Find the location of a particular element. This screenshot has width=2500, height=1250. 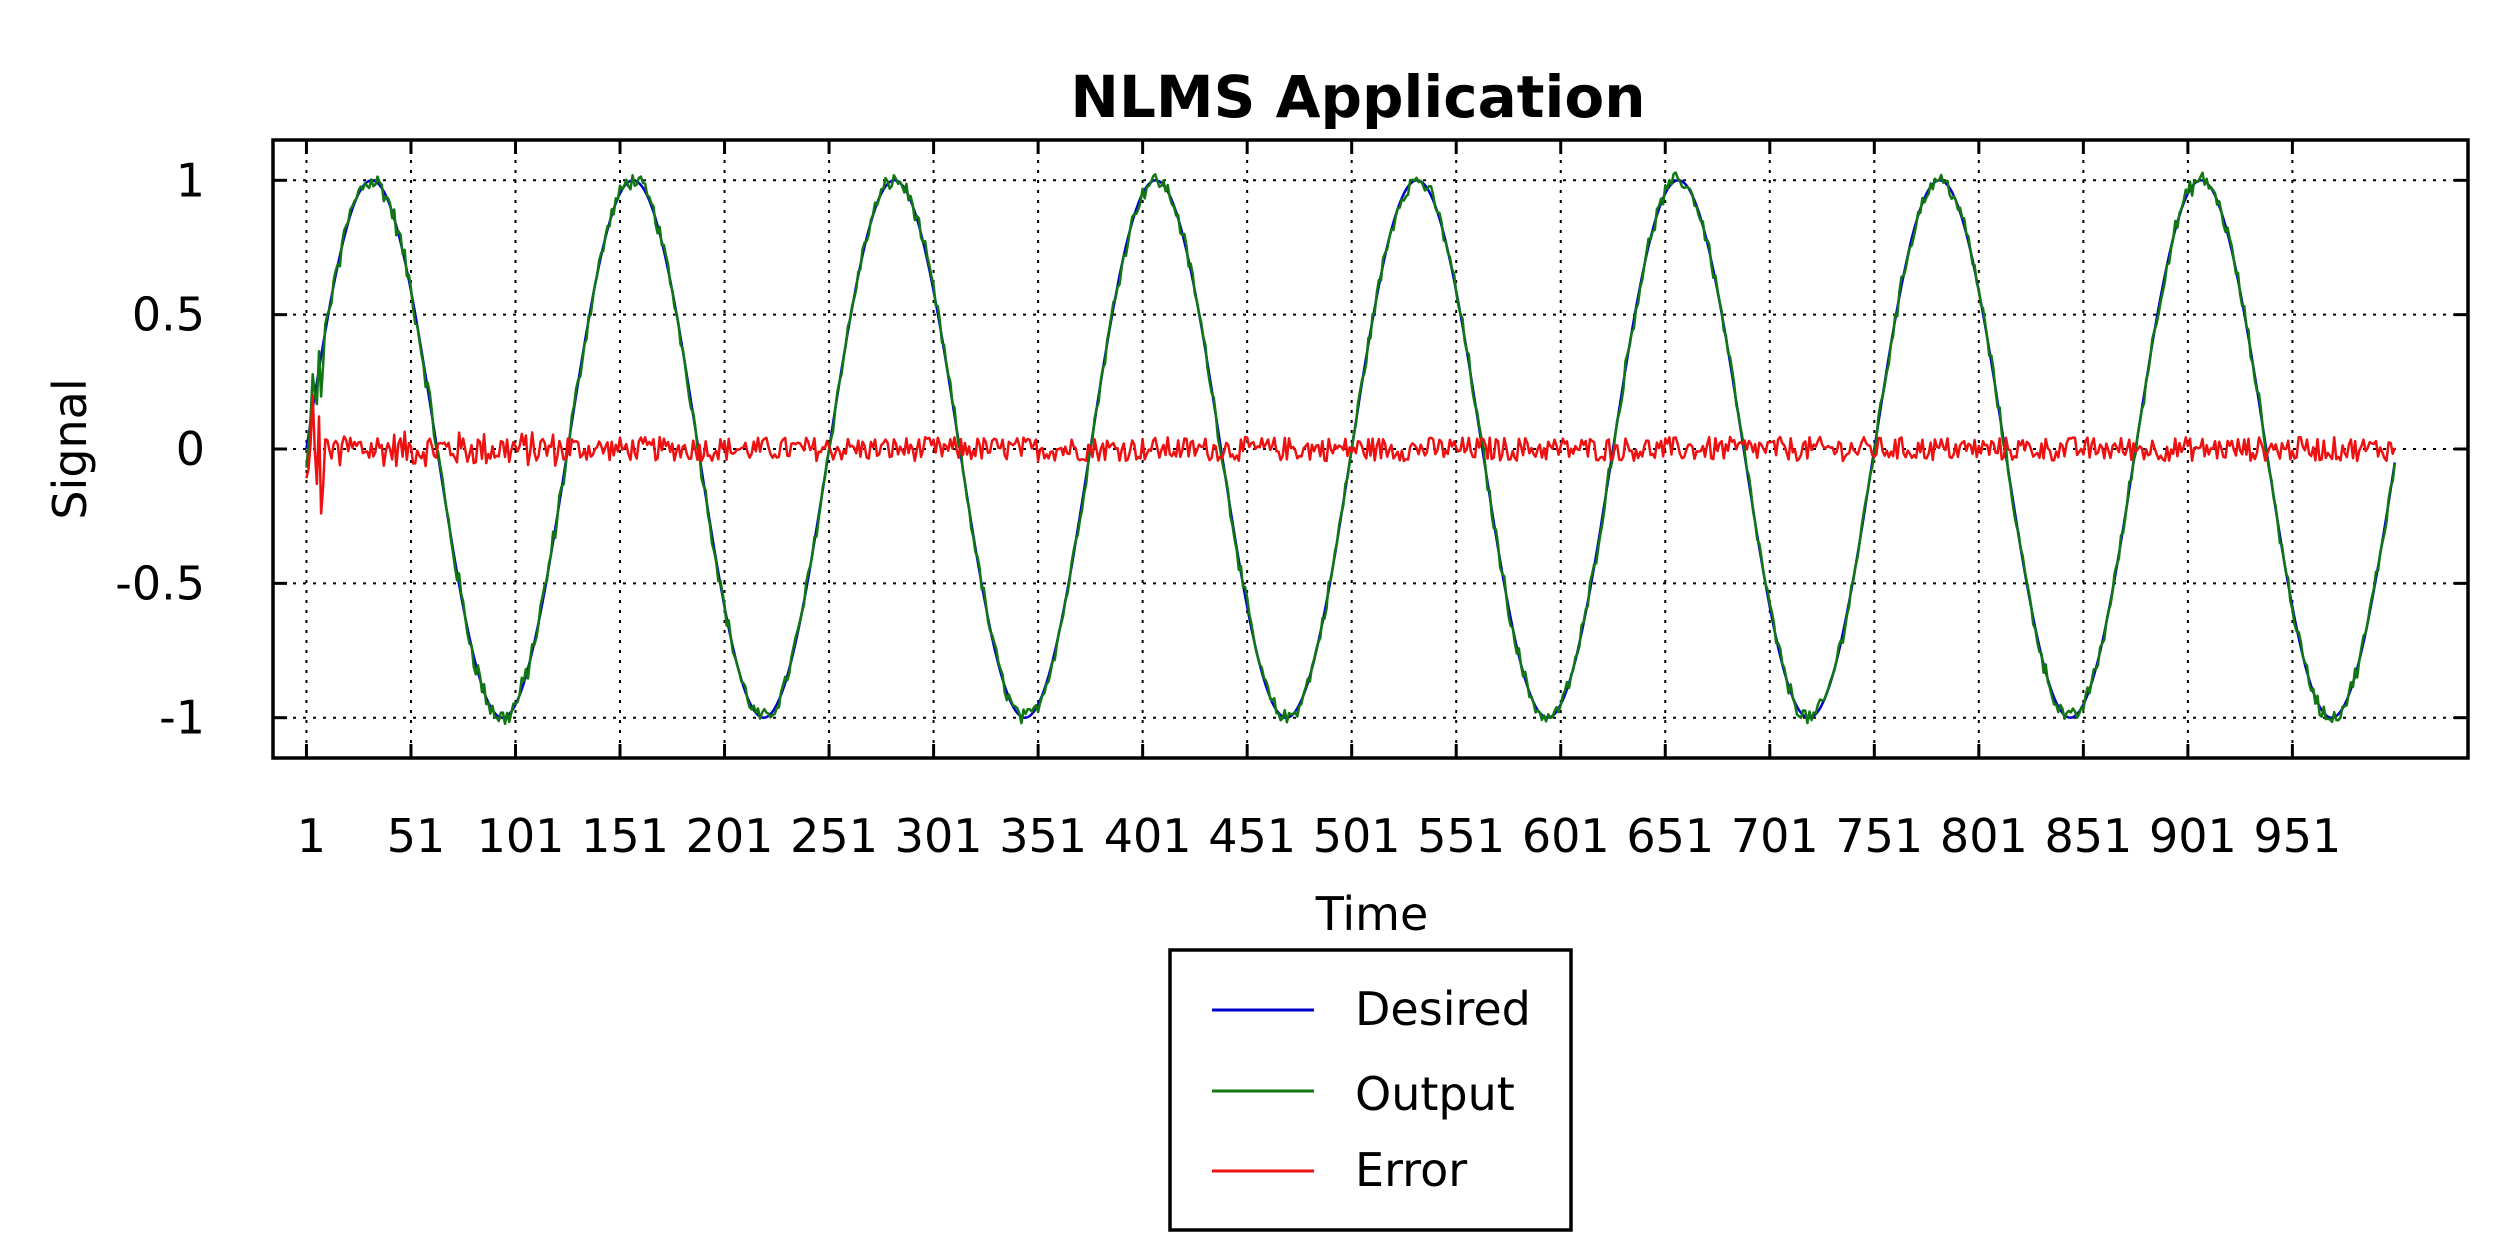

chart-title: NLMS Application is located at coordinates (1357, 97).